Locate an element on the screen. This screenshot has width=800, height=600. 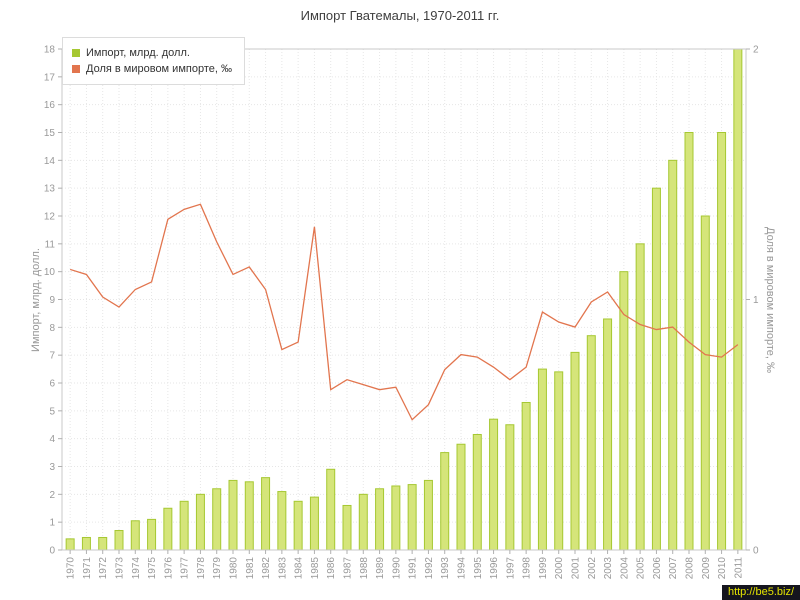
x-axis-tick-label: 1999 is located at coordinates (543, 568).